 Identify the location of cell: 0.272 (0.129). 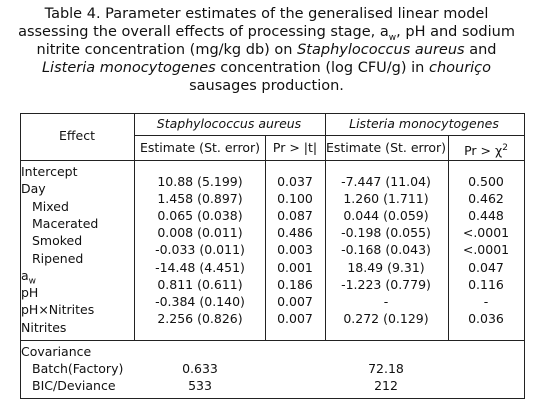
(386, 318).